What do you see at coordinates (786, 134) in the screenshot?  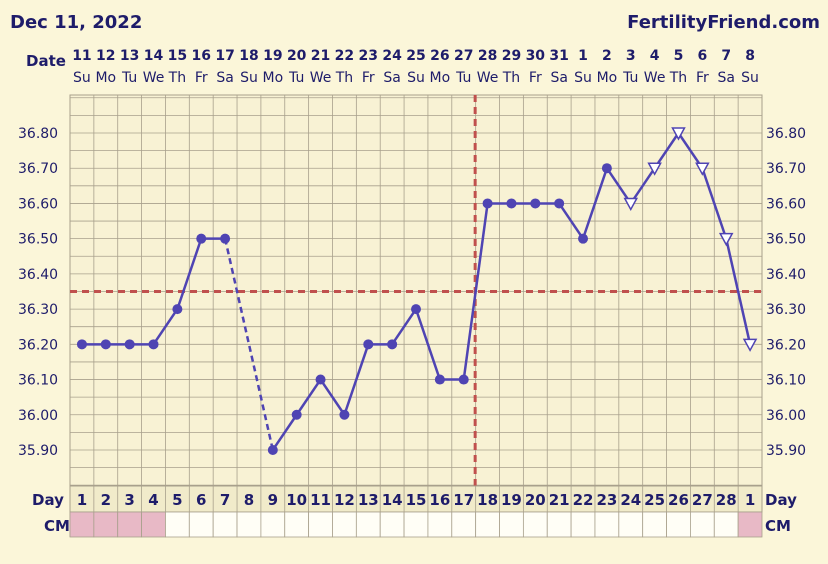 I see `y-tick-label-right: 36.80` at bounding box center [786, 134].